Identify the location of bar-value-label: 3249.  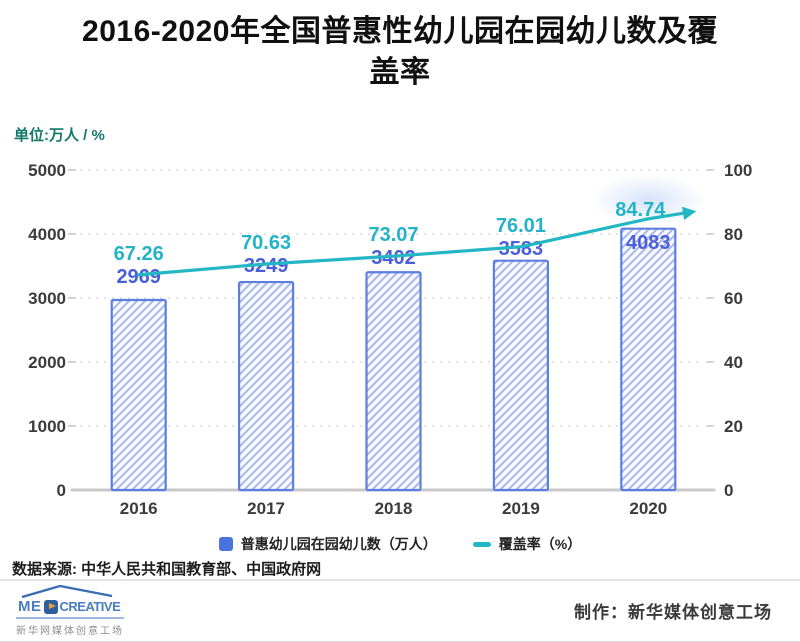
(266, 266).